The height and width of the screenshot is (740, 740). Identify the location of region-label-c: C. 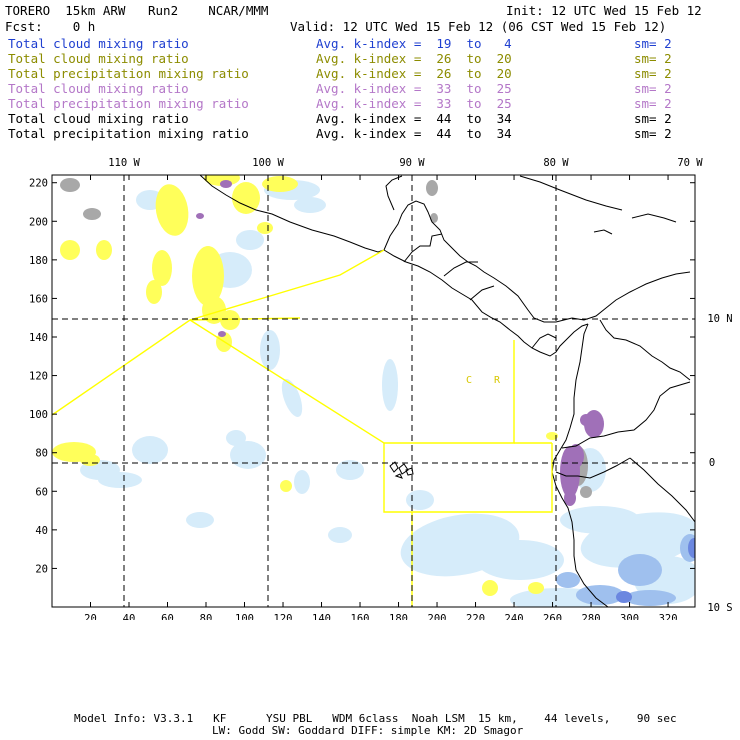
(469, 380).